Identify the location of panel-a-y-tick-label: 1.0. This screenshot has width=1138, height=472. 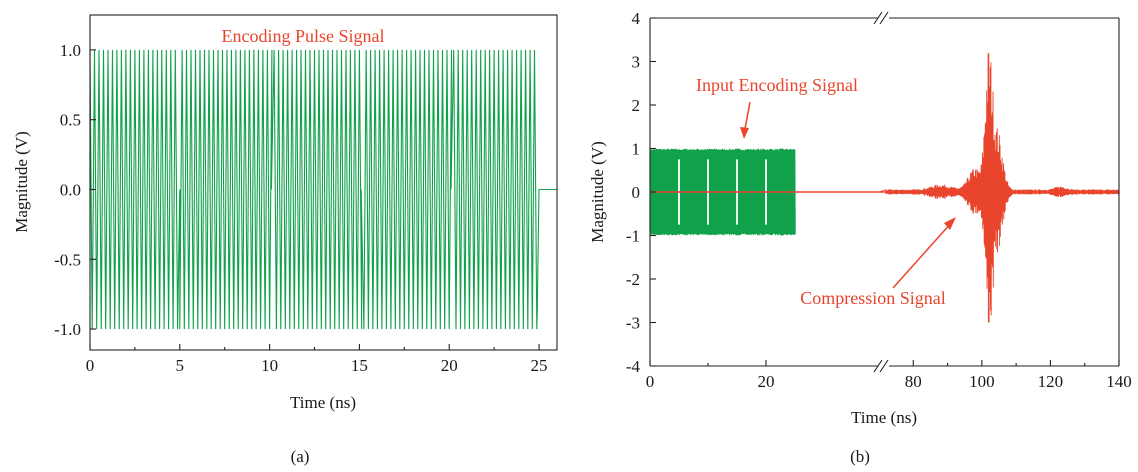
(70, 50).